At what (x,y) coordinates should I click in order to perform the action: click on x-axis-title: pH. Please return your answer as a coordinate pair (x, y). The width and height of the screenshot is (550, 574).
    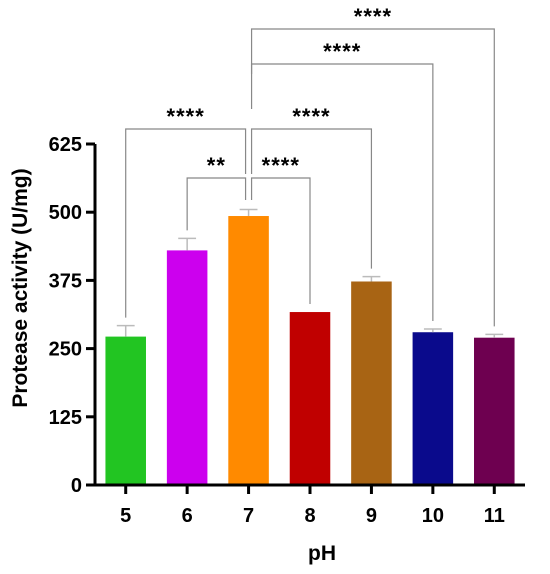
    Looking at the image, I should click on (322, 553).